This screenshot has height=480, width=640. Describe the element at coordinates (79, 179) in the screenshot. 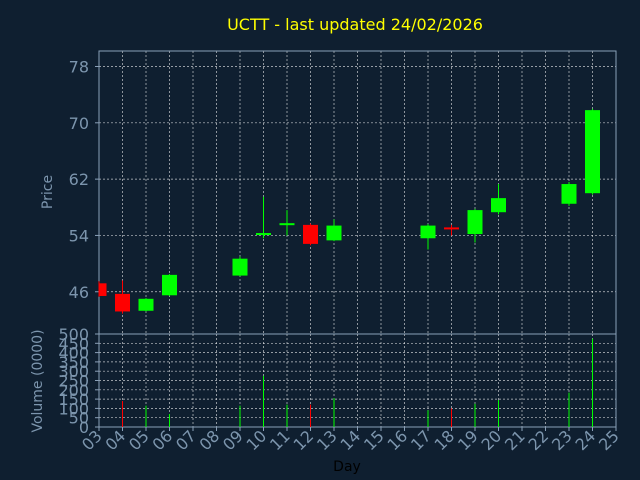

I see `price-tick-label-62: 62` at that location.